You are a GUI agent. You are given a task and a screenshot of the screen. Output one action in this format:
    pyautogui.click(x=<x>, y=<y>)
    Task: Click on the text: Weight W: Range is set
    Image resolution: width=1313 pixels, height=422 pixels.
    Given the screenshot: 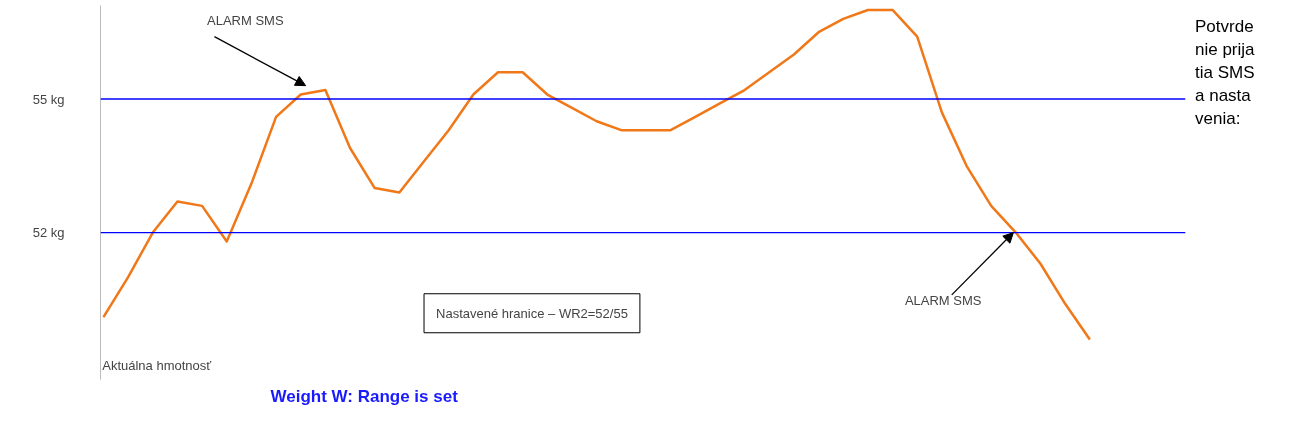 What is the action you would take?
    pyautogui.click(x=364, y=396)
    